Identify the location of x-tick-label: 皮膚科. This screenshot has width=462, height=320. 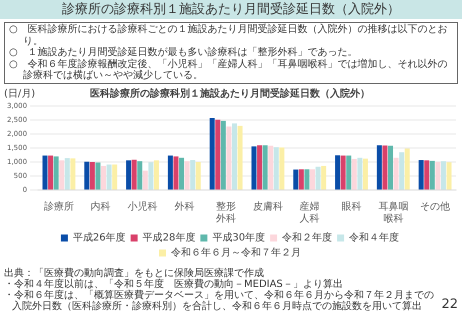
(267, 206).